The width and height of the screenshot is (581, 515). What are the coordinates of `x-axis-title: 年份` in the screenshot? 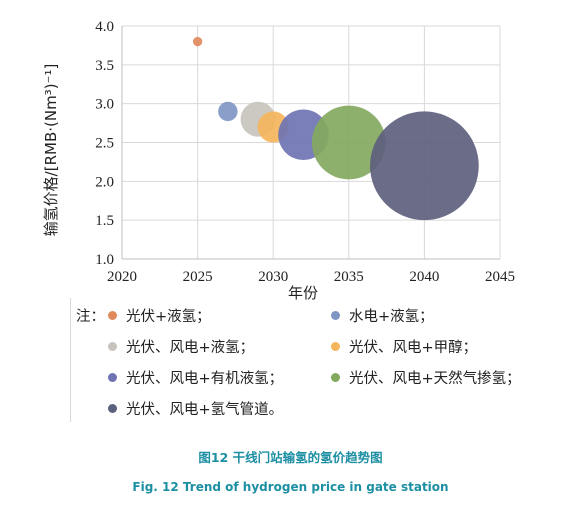 It's located at (303, 292).